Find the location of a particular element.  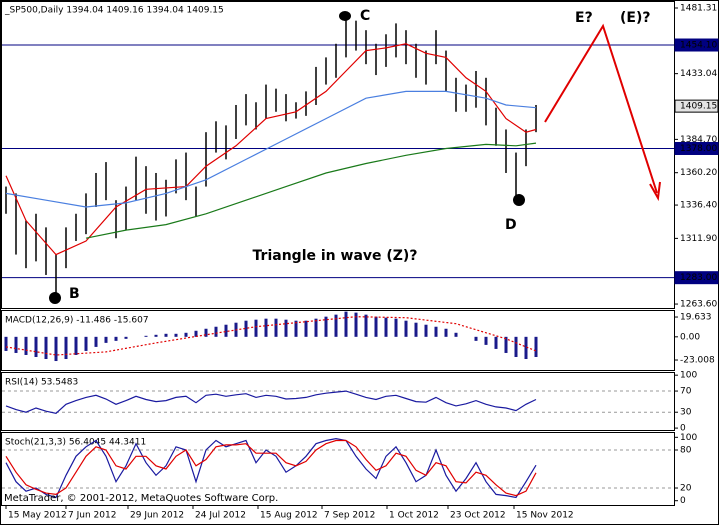

y-tick-label: 1433.04 is located at coordinates (698, 74).